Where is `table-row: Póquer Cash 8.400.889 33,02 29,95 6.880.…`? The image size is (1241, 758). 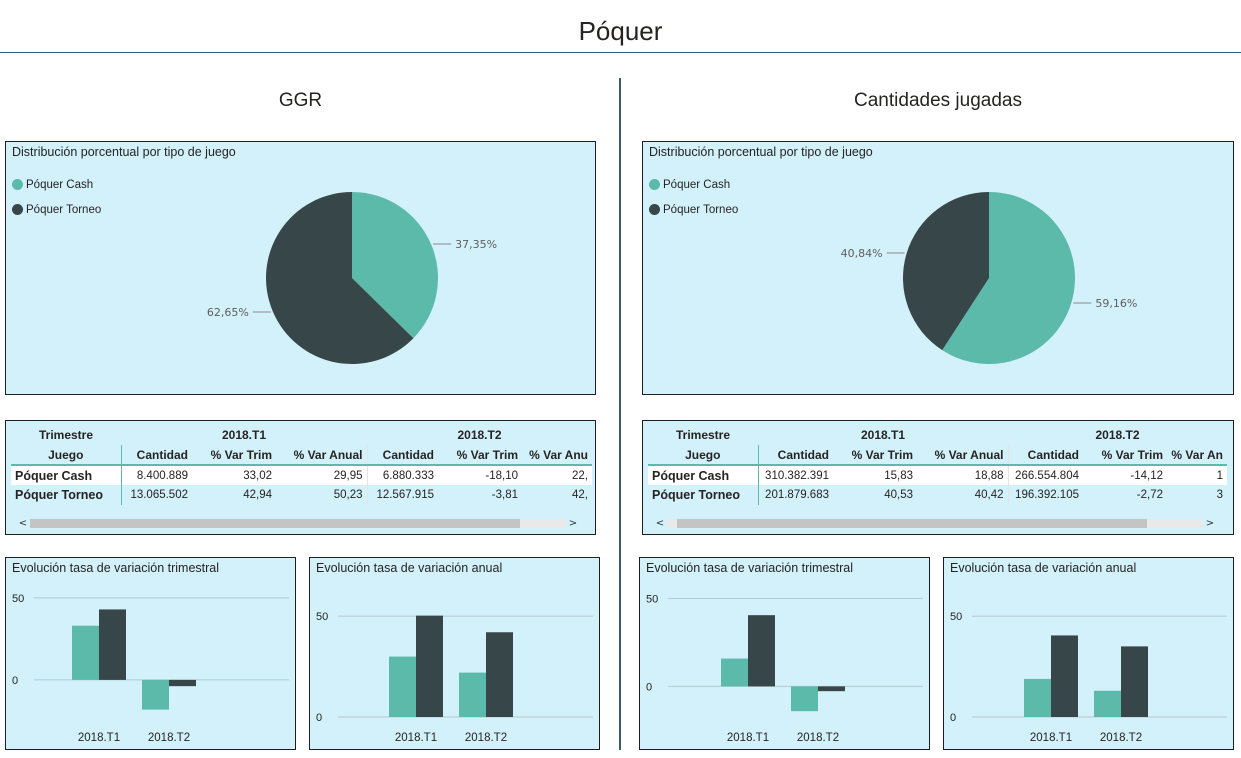 table-row: Póquer Cash 8.400.889 33,02 29,95 6.880.… is located at coordinates (301, 475).